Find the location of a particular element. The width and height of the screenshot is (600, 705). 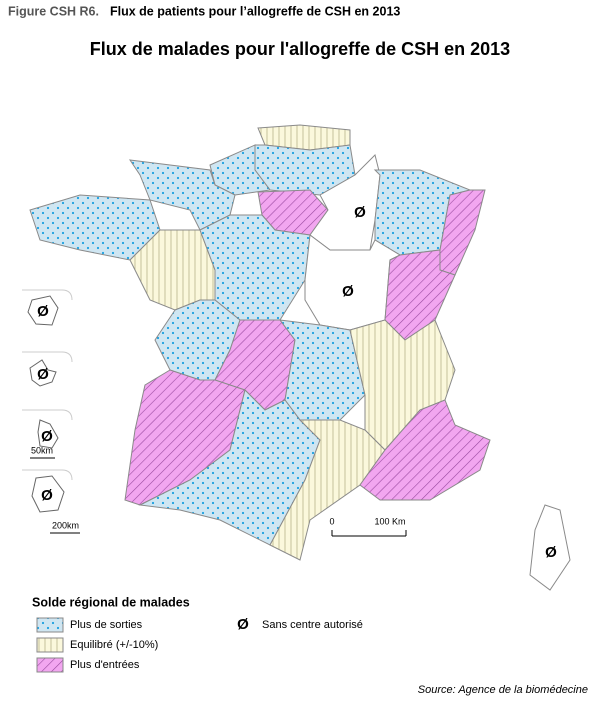

insets is located at coordinates (51, 411).